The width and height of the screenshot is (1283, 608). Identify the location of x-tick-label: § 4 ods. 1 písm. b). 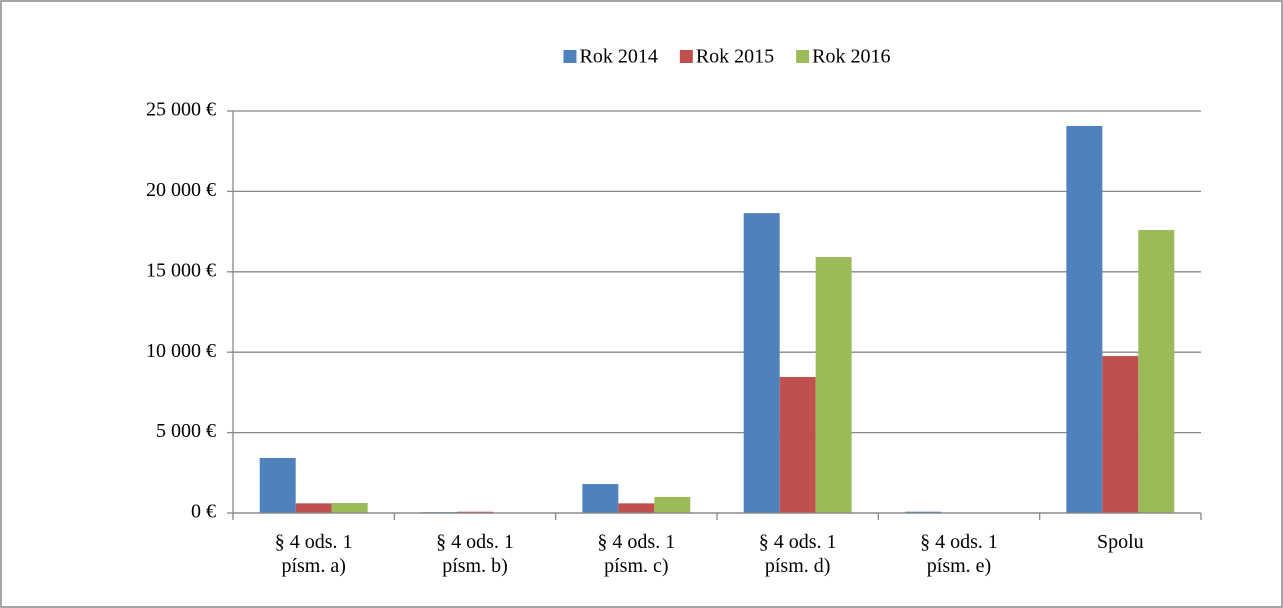
(475, 554).